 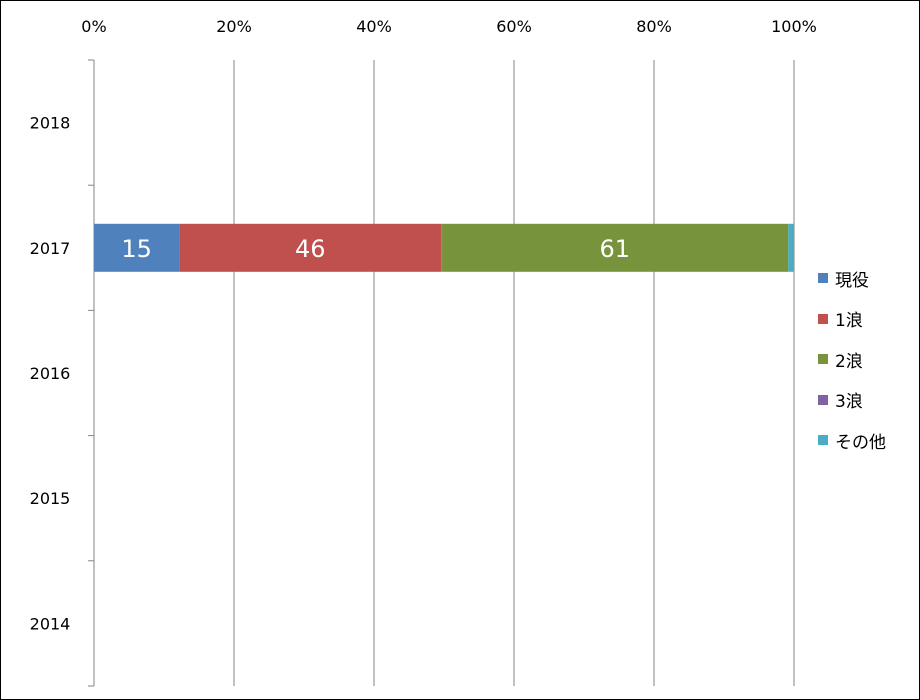 What do you see at coordinates (374, 26) in the screenshot?
I see `x-tick-label: 40%` at bounding box center [374, 26].